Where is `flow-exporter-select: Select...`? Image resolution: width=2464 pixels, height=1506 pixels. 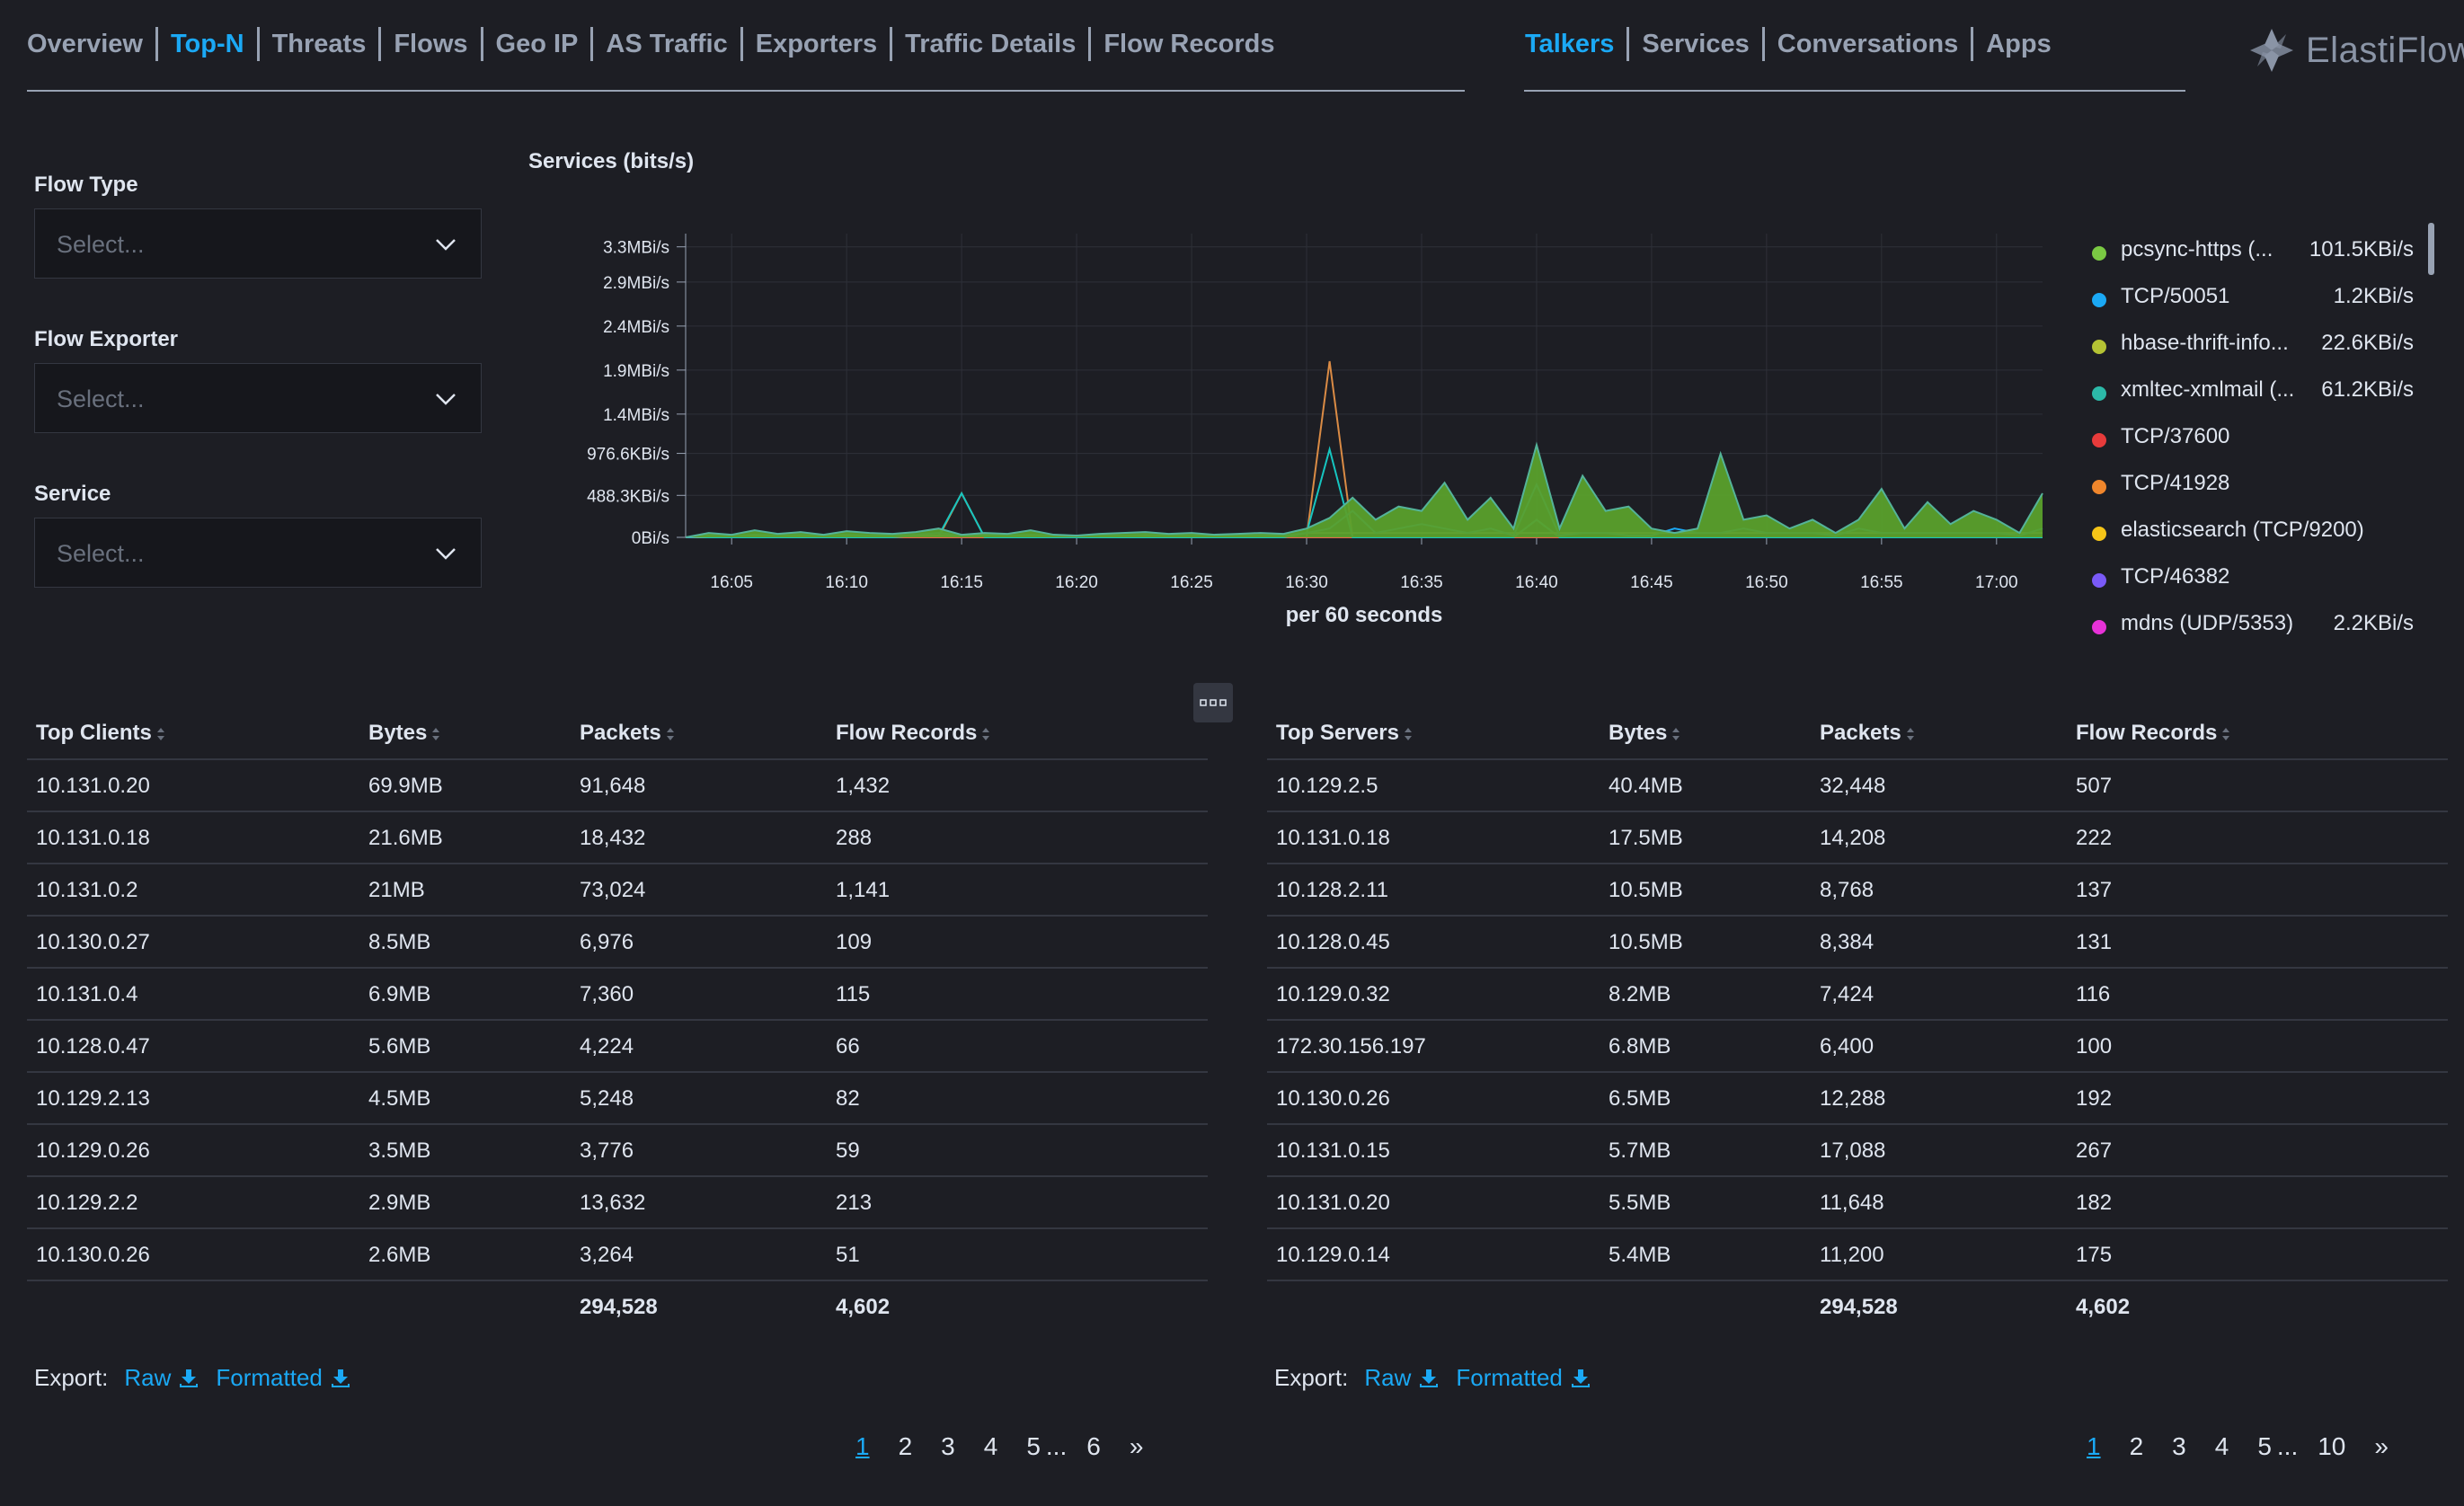
flow-exporter-select: Select... is located at coordinates (258, 398).